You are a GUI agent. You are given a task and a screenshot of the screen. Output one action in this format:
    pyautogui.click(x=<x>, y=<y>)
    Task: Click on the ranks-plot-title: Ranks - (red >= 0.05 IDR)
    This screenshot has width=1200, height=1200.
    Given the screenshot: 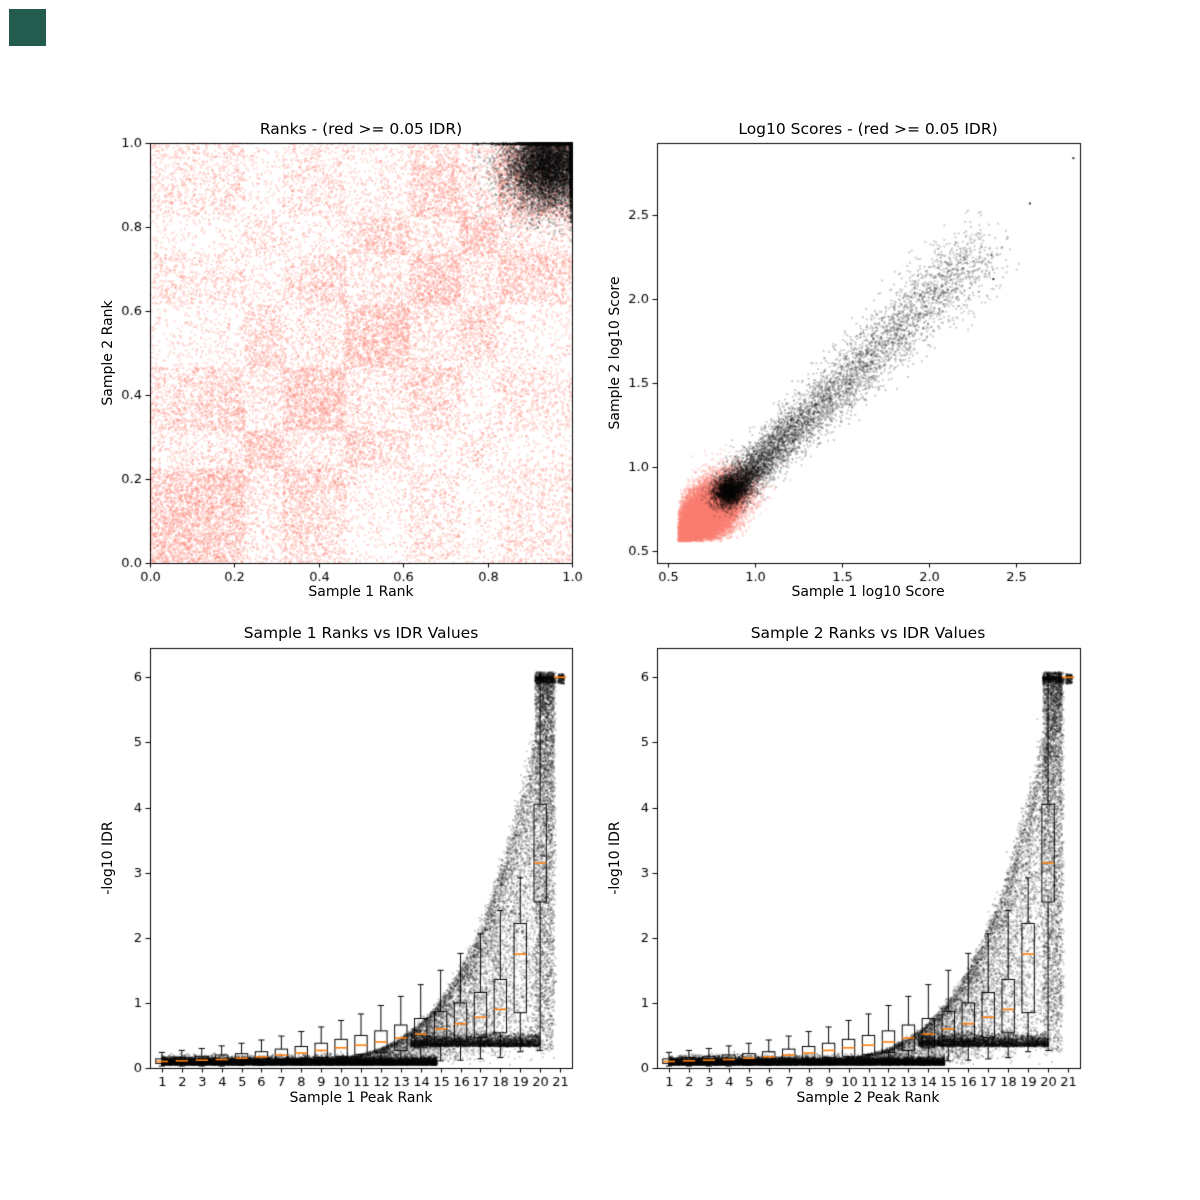 What is the action you would take?
    pyautogui.click(x=361, y=129)
    